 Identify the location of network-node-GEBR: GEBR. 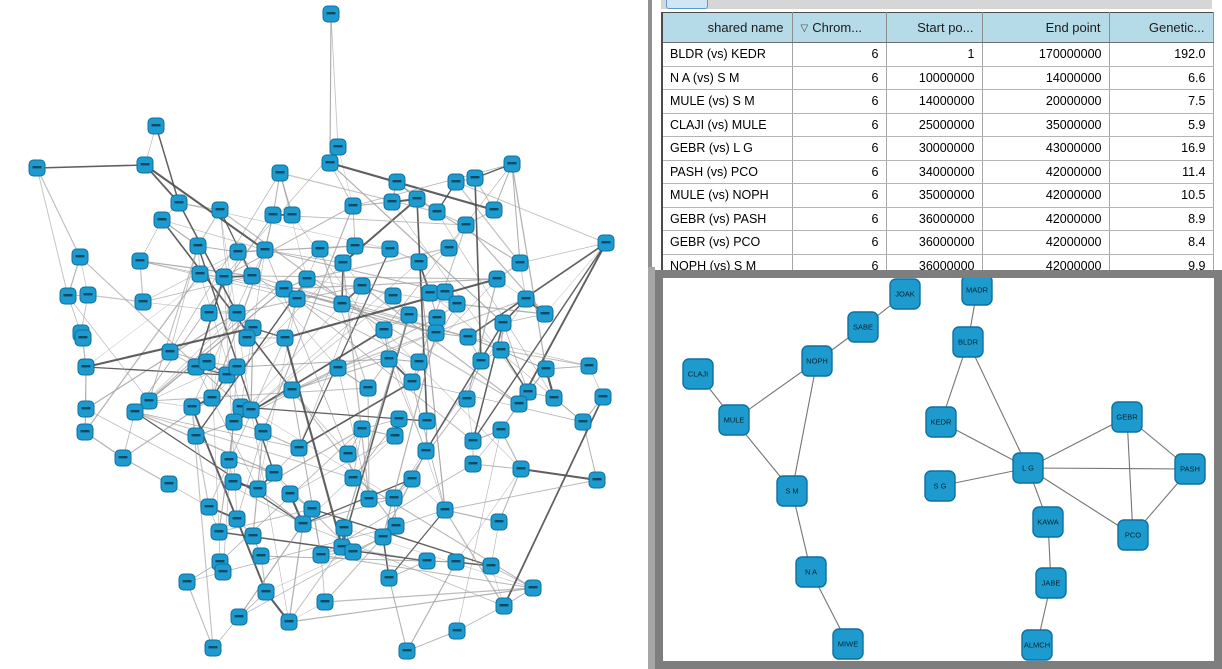
(1127, 417).